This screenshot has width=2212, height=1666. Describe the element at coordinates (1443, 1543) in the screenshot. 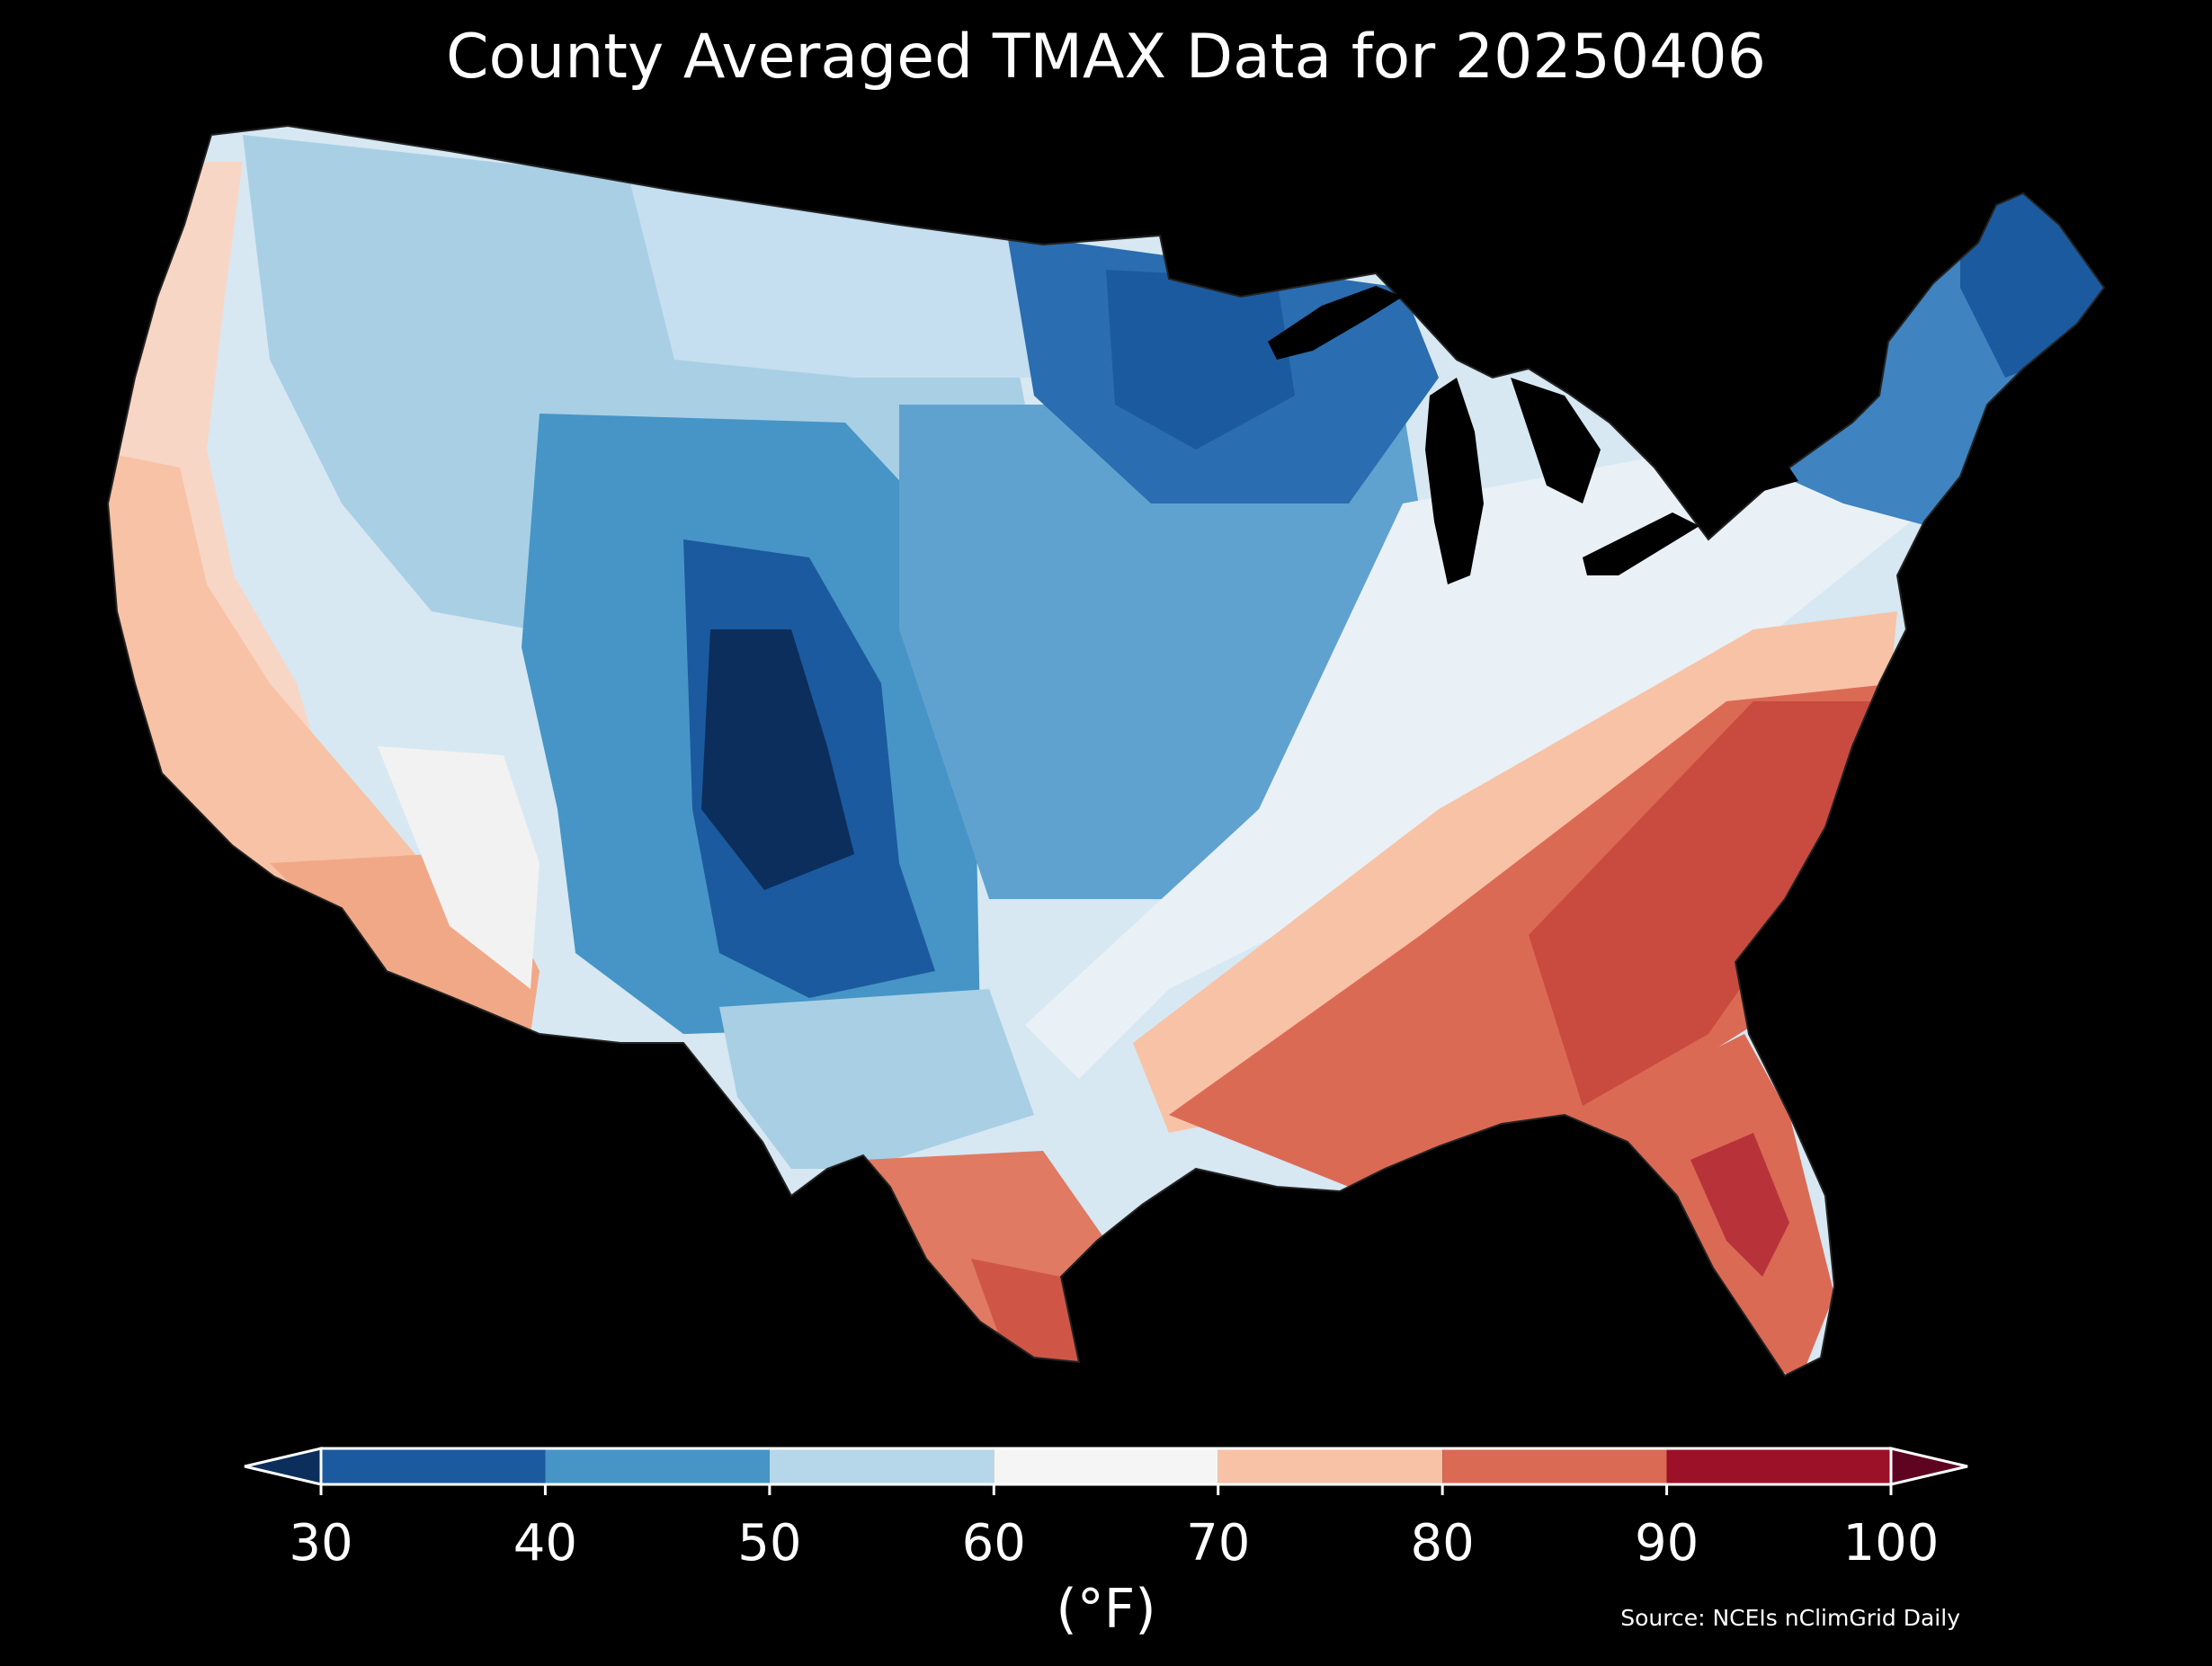

I see `colorbar-tick-label: 80` at that location.